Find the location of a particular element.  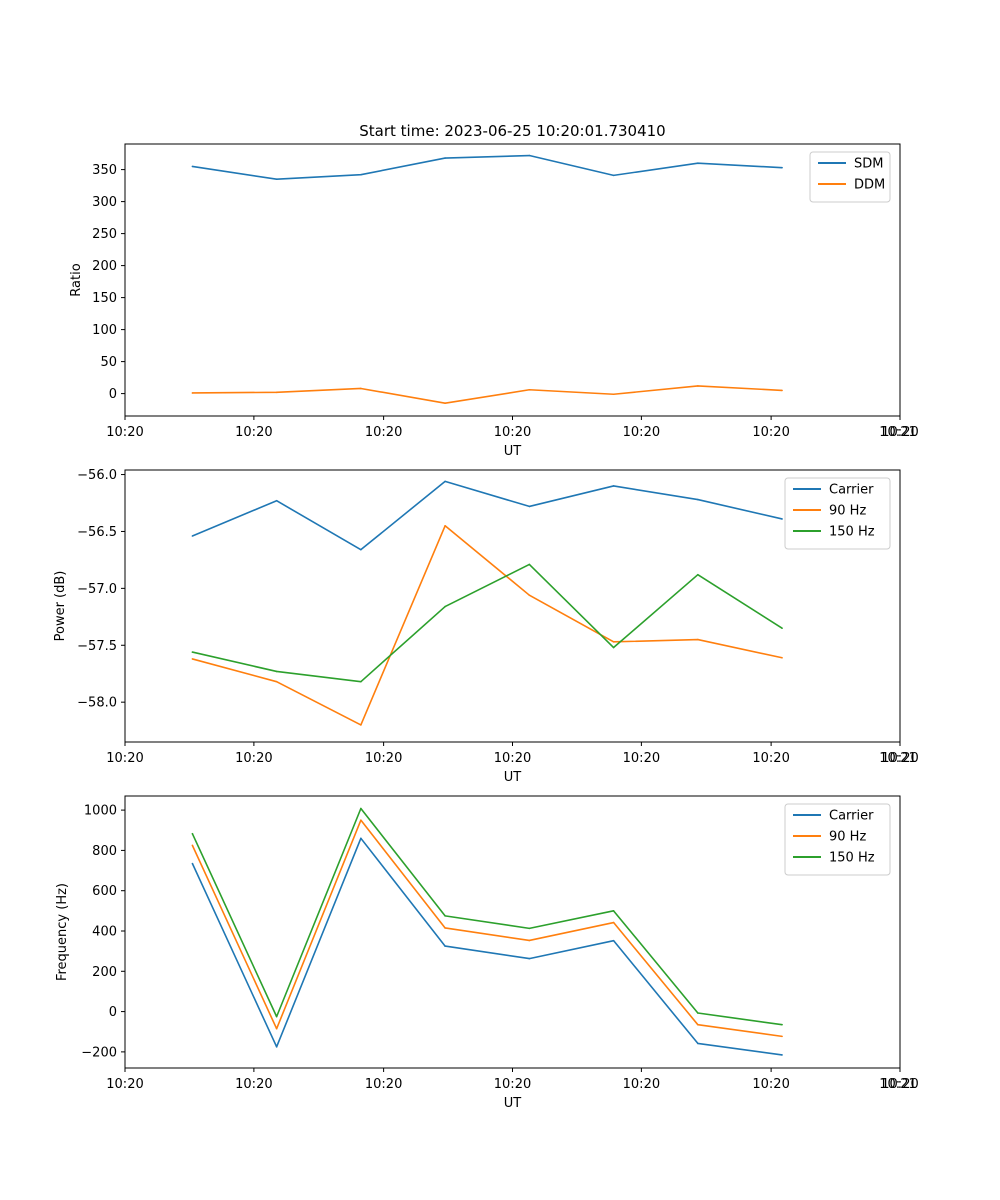

y-tick-label: 350 is located at coordinates (104, 170).